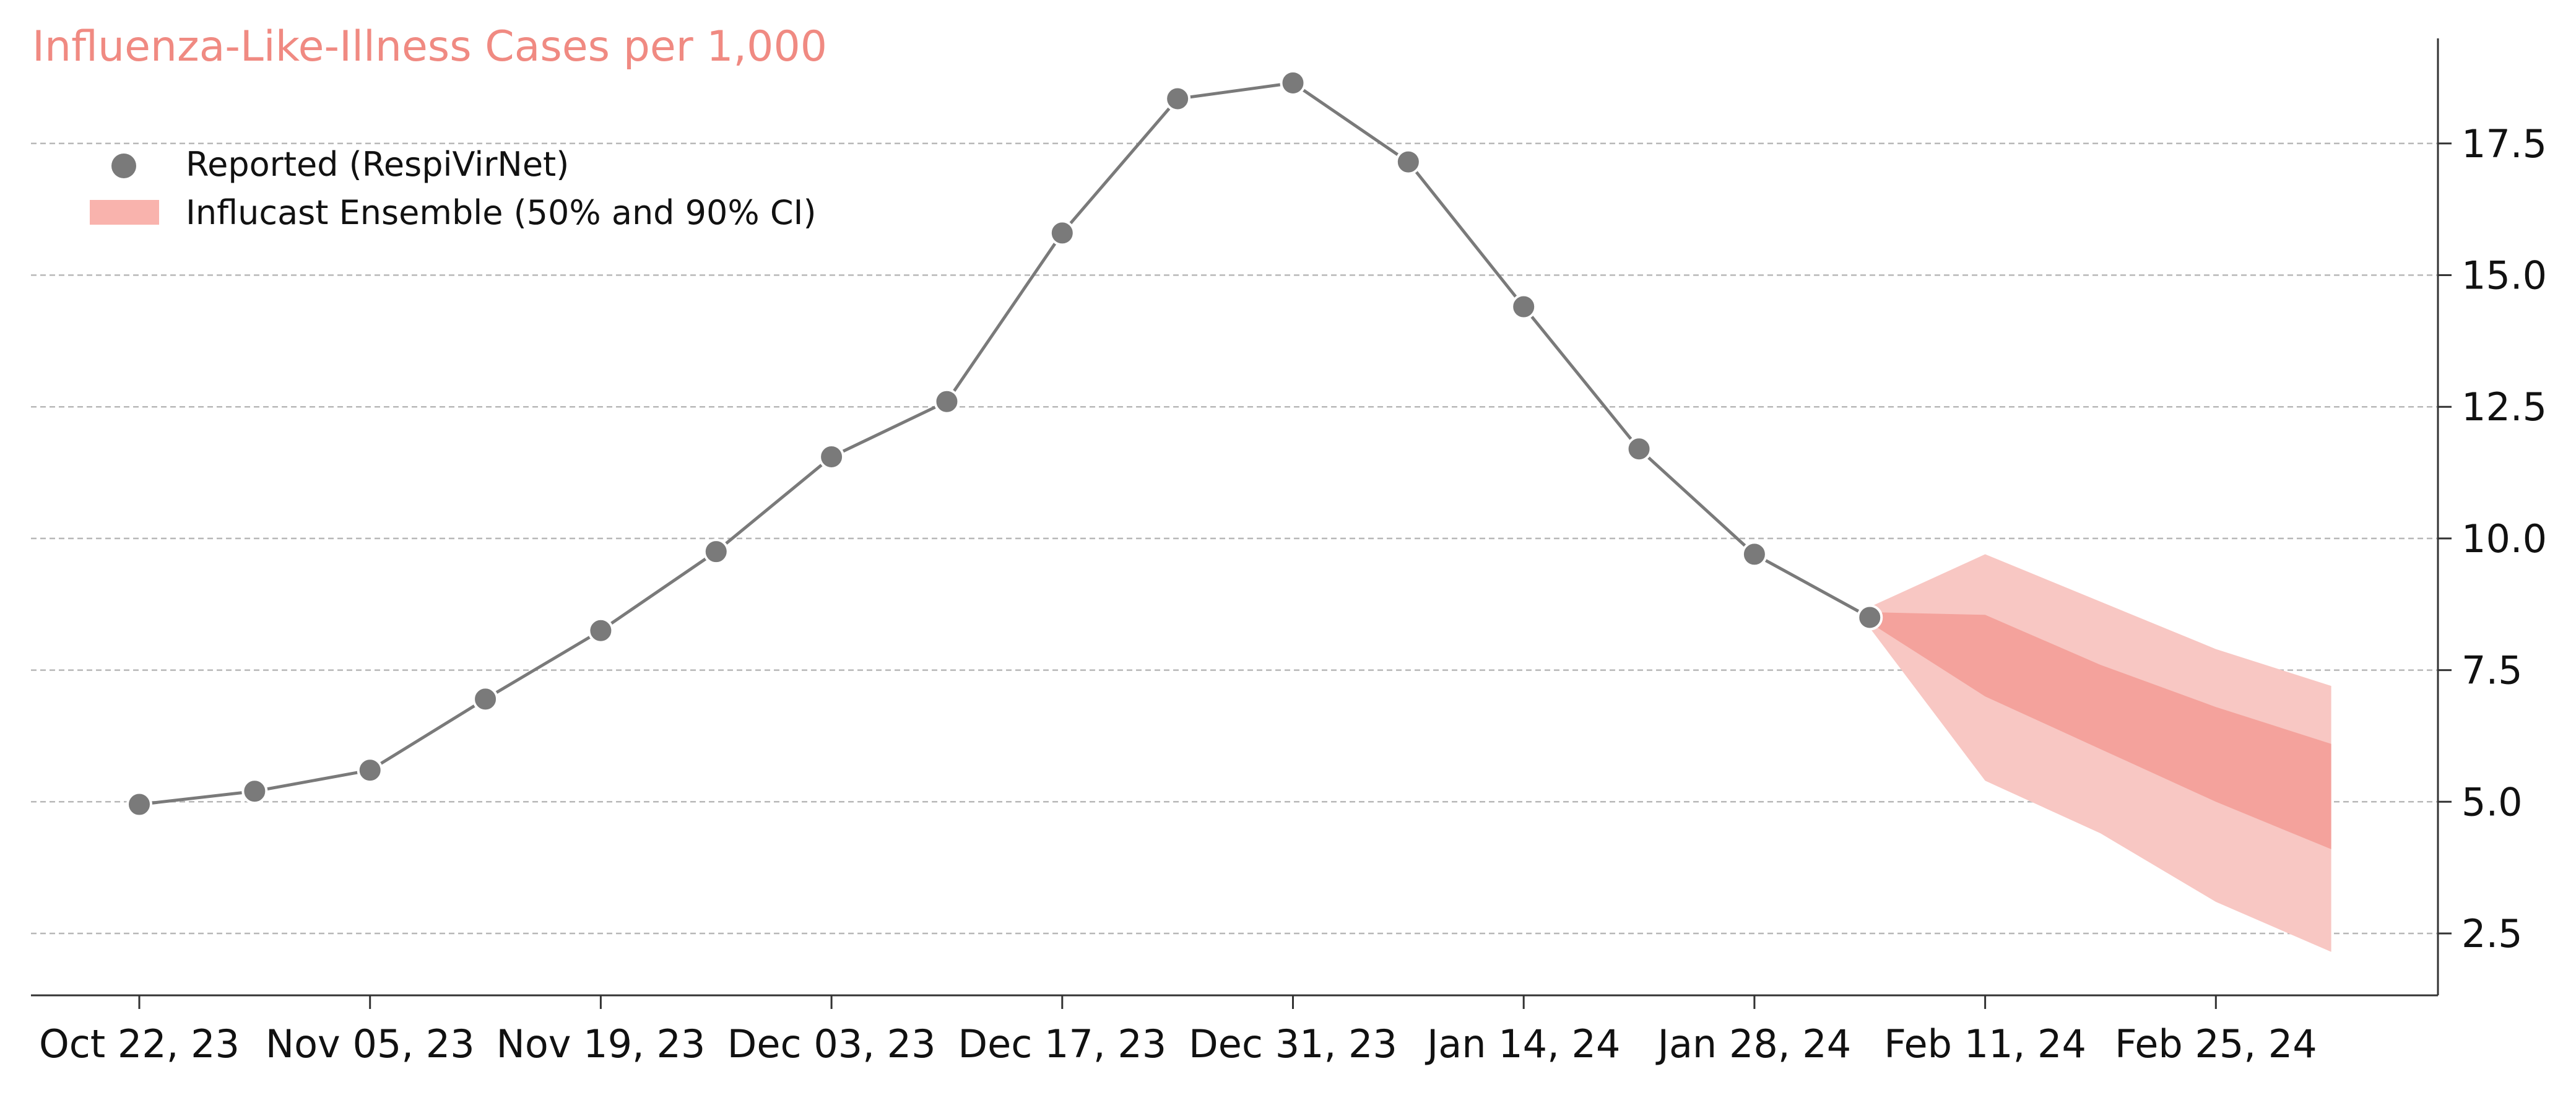 This screenshot has height=1095, width=2576. I want to click on legend-label-reported: Reported (RespiVirNet), so click(377, 164).